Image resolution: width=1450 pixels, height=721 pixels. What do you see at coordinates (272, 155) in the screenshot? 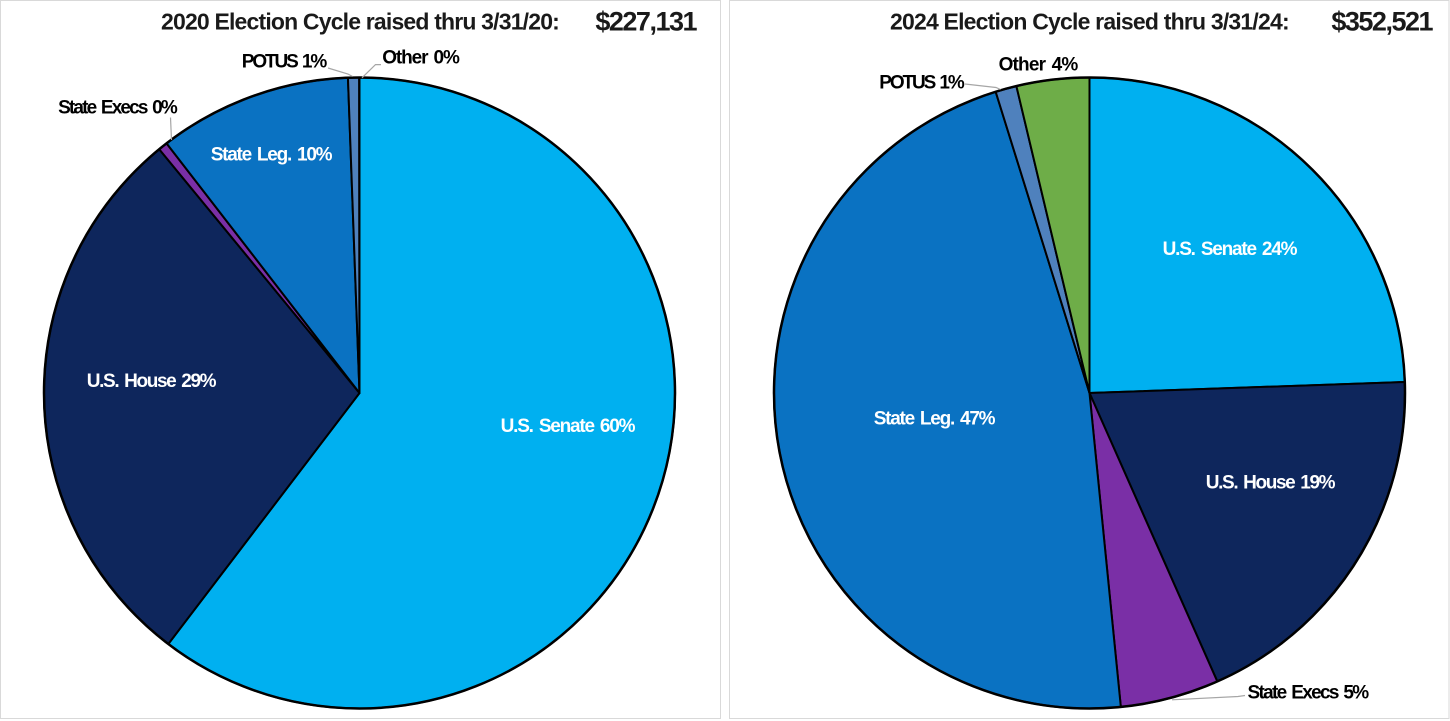
I see `svg-text: State Leg. 10%` at bounding box center [272, 155].